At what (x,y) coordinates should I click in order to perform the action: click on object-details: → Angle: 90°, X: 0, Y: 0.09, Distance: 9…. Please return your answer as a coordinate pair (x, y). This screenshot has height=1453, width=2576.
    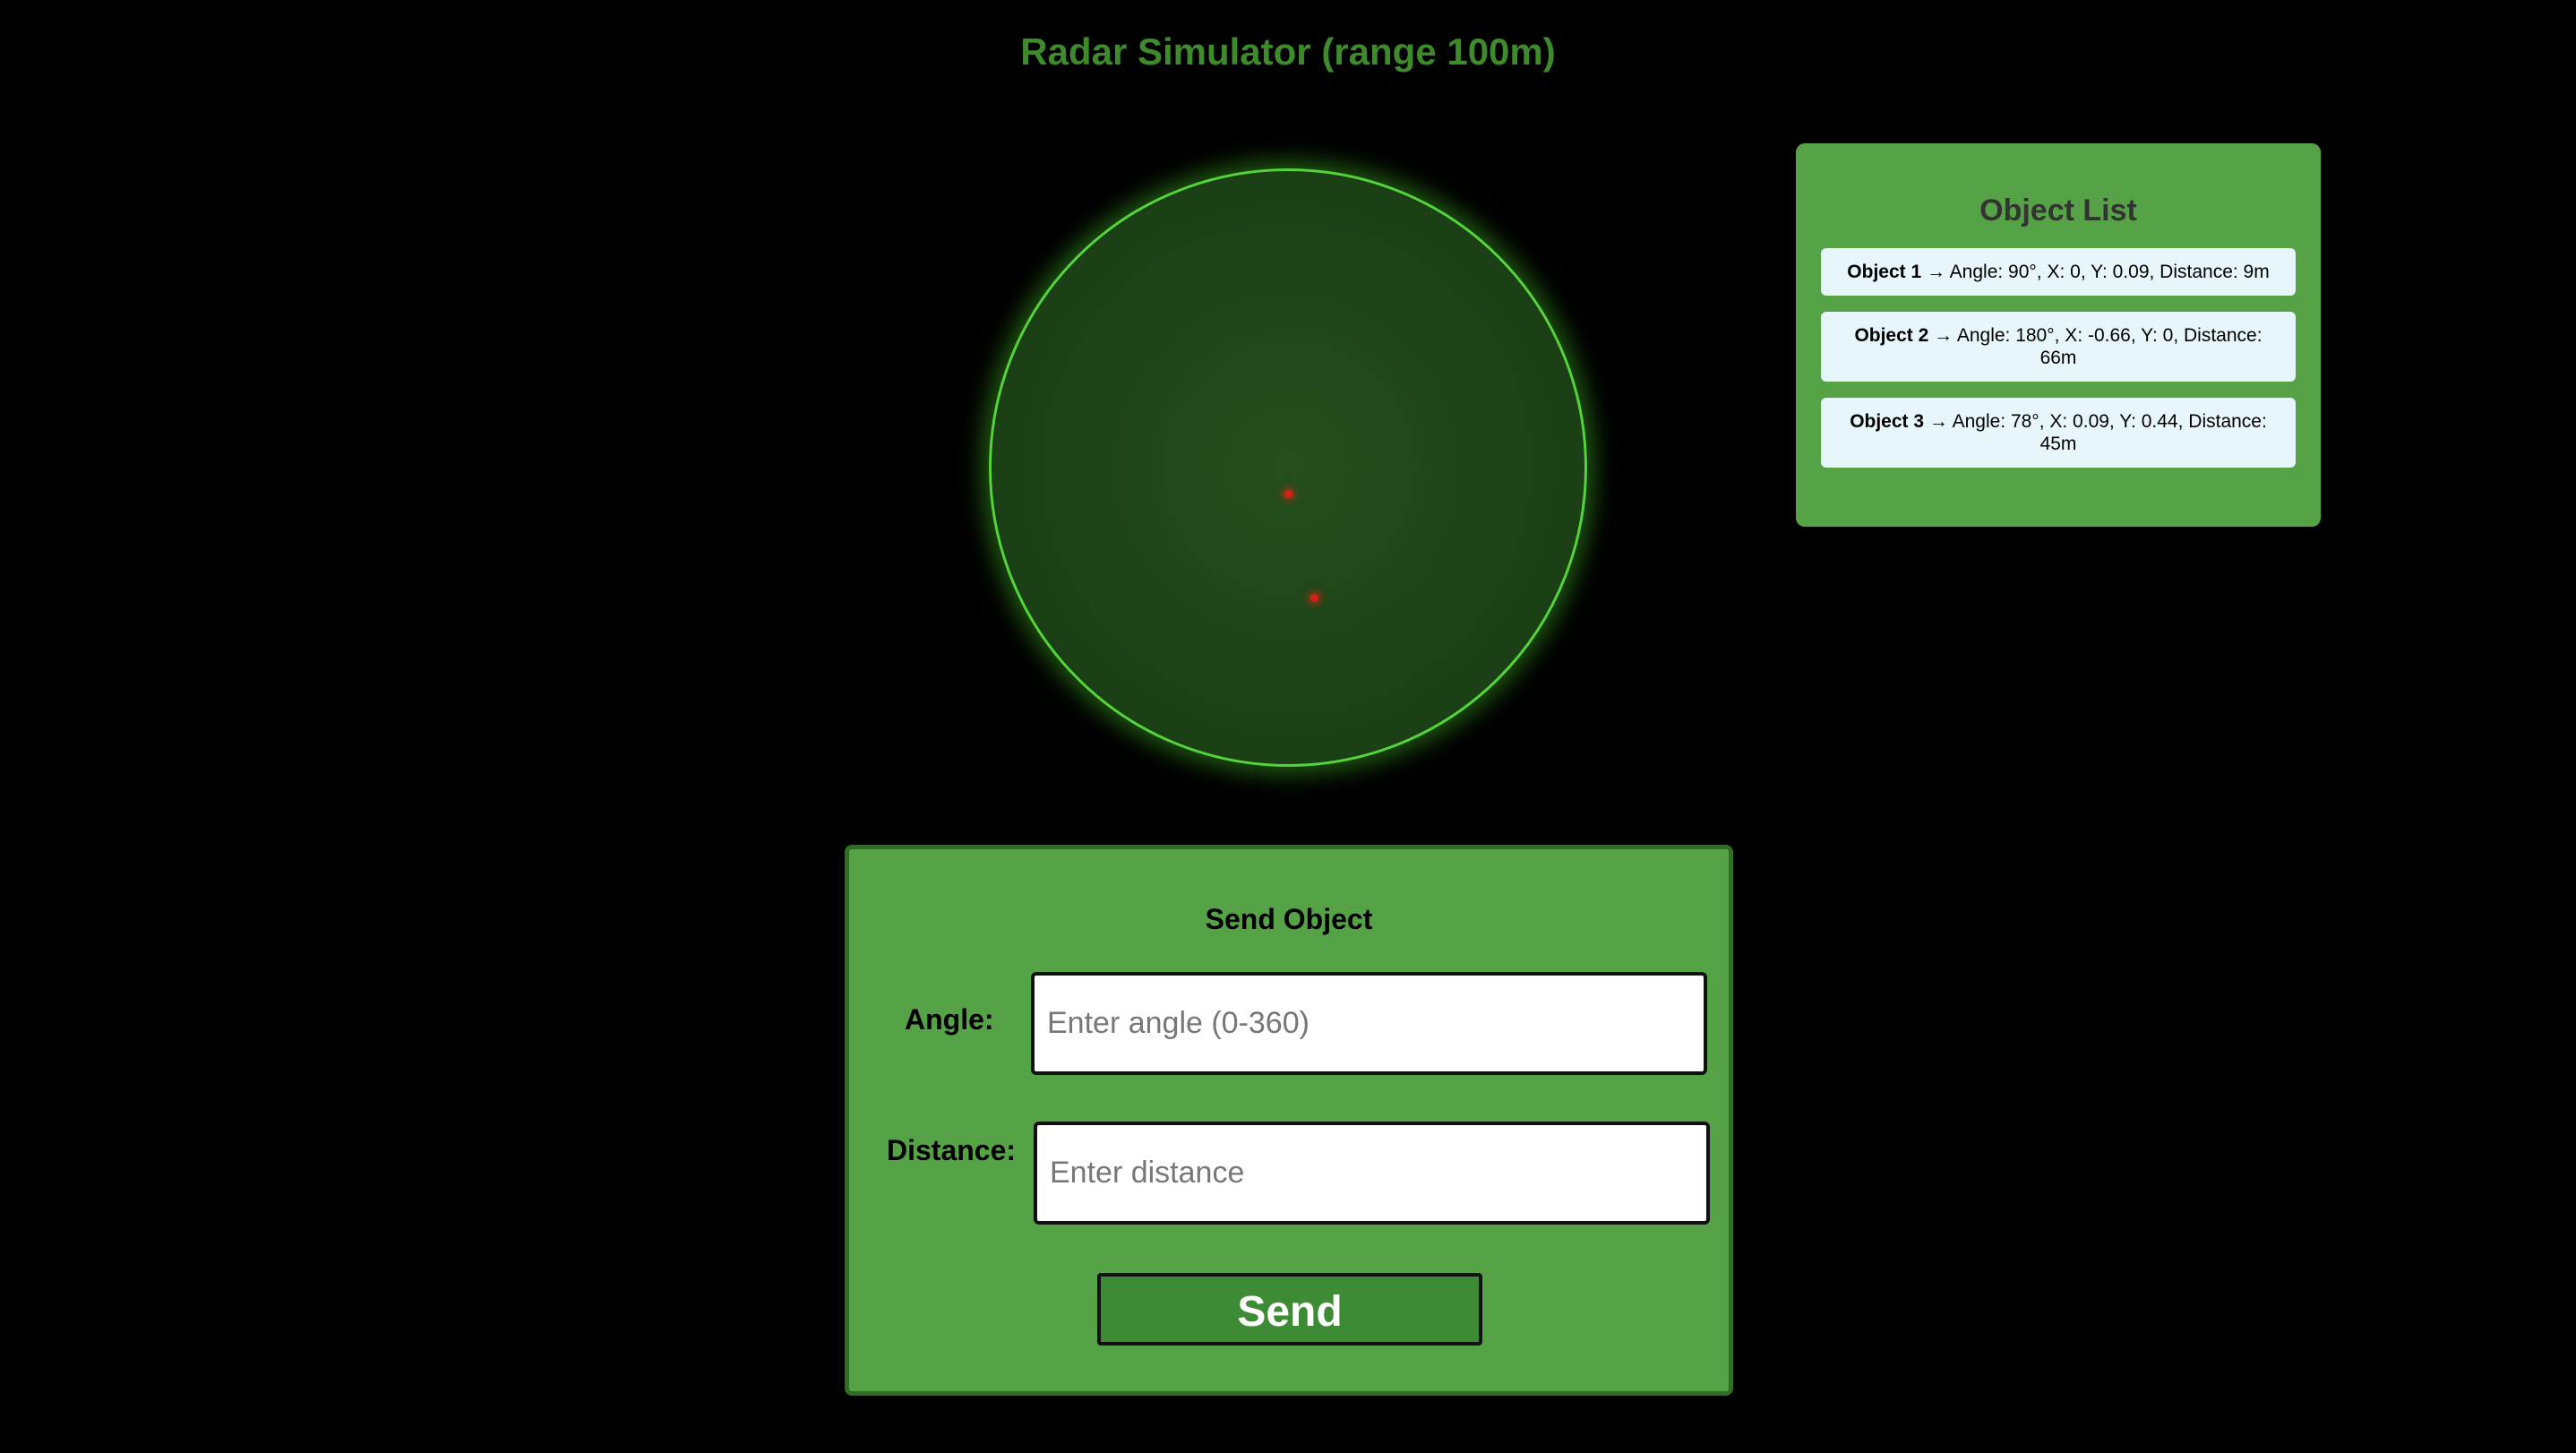
    Looking at the image, I should click on (2095, 272).